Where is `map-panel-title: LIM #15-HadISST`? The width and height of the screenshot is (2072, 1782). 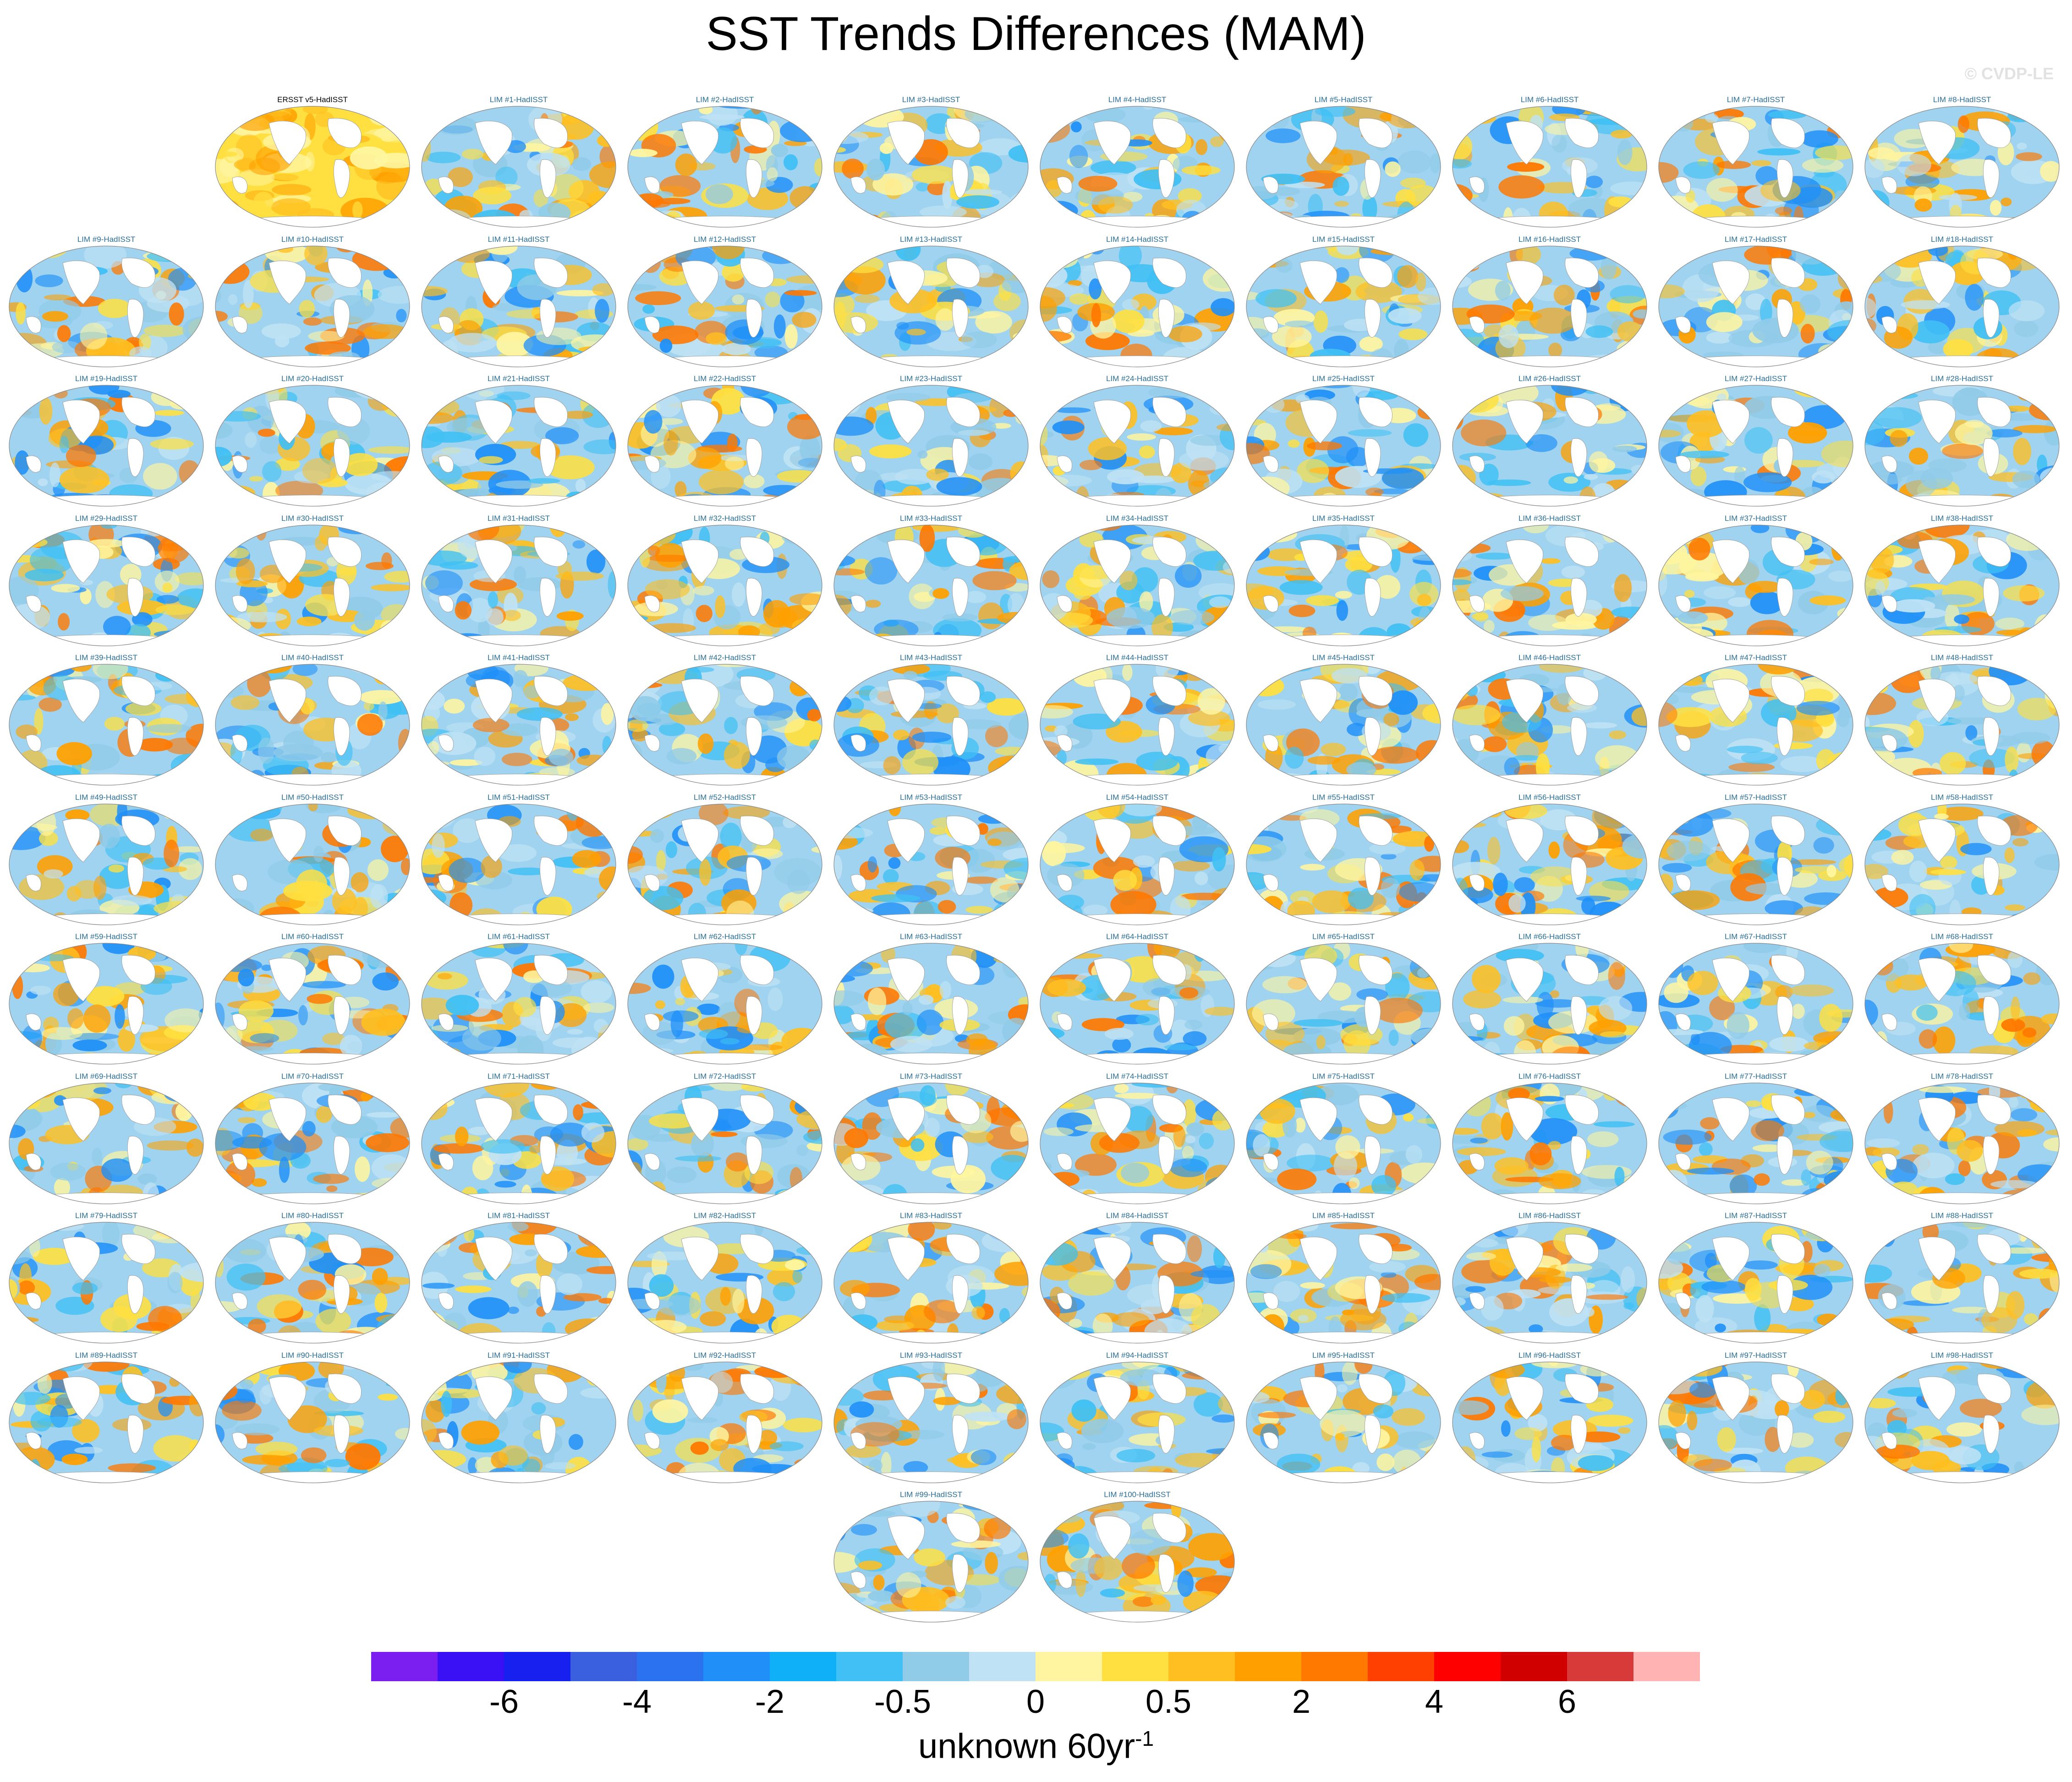
map-panel-title: LIM #15-HadISST is located at coordinates (1343, 240).